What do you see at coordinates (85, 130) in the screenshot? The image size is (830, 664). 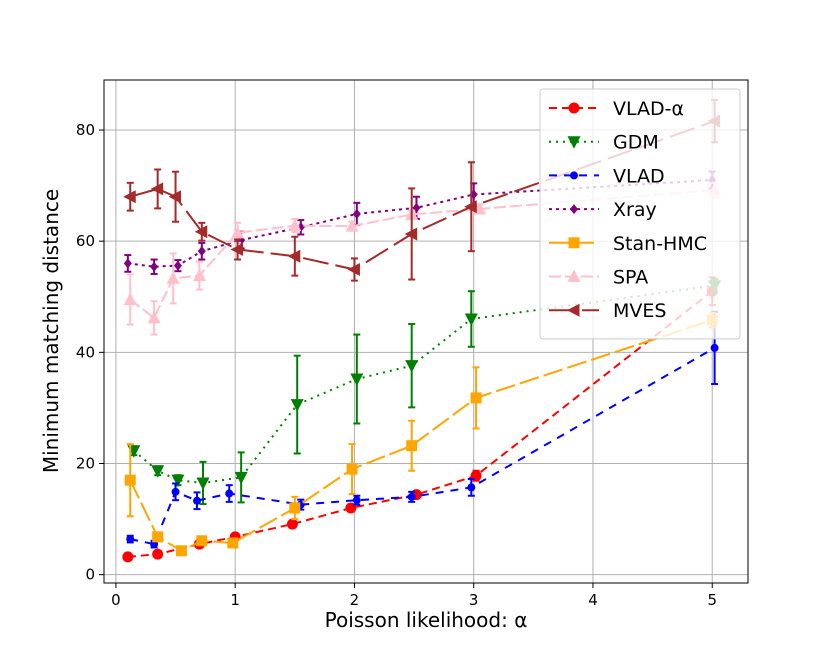 I see `y-tick-label: 80` at bounding box center [85, 130].